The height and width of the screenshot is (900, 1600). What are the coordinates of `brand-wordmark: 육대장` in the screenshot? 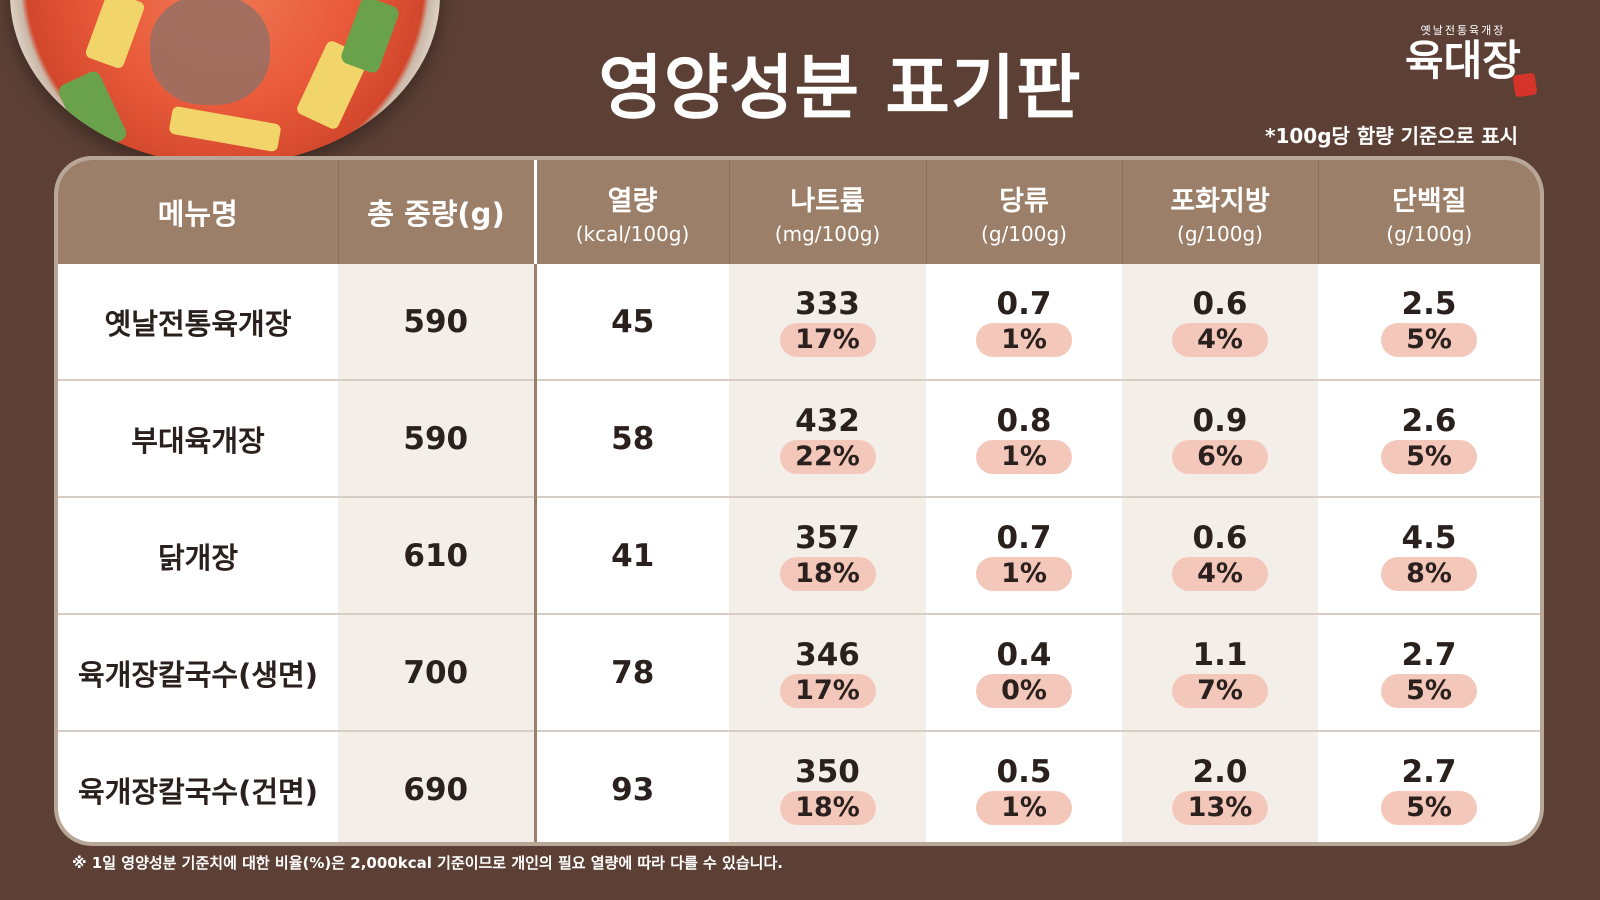 It's located at (1463, 60).